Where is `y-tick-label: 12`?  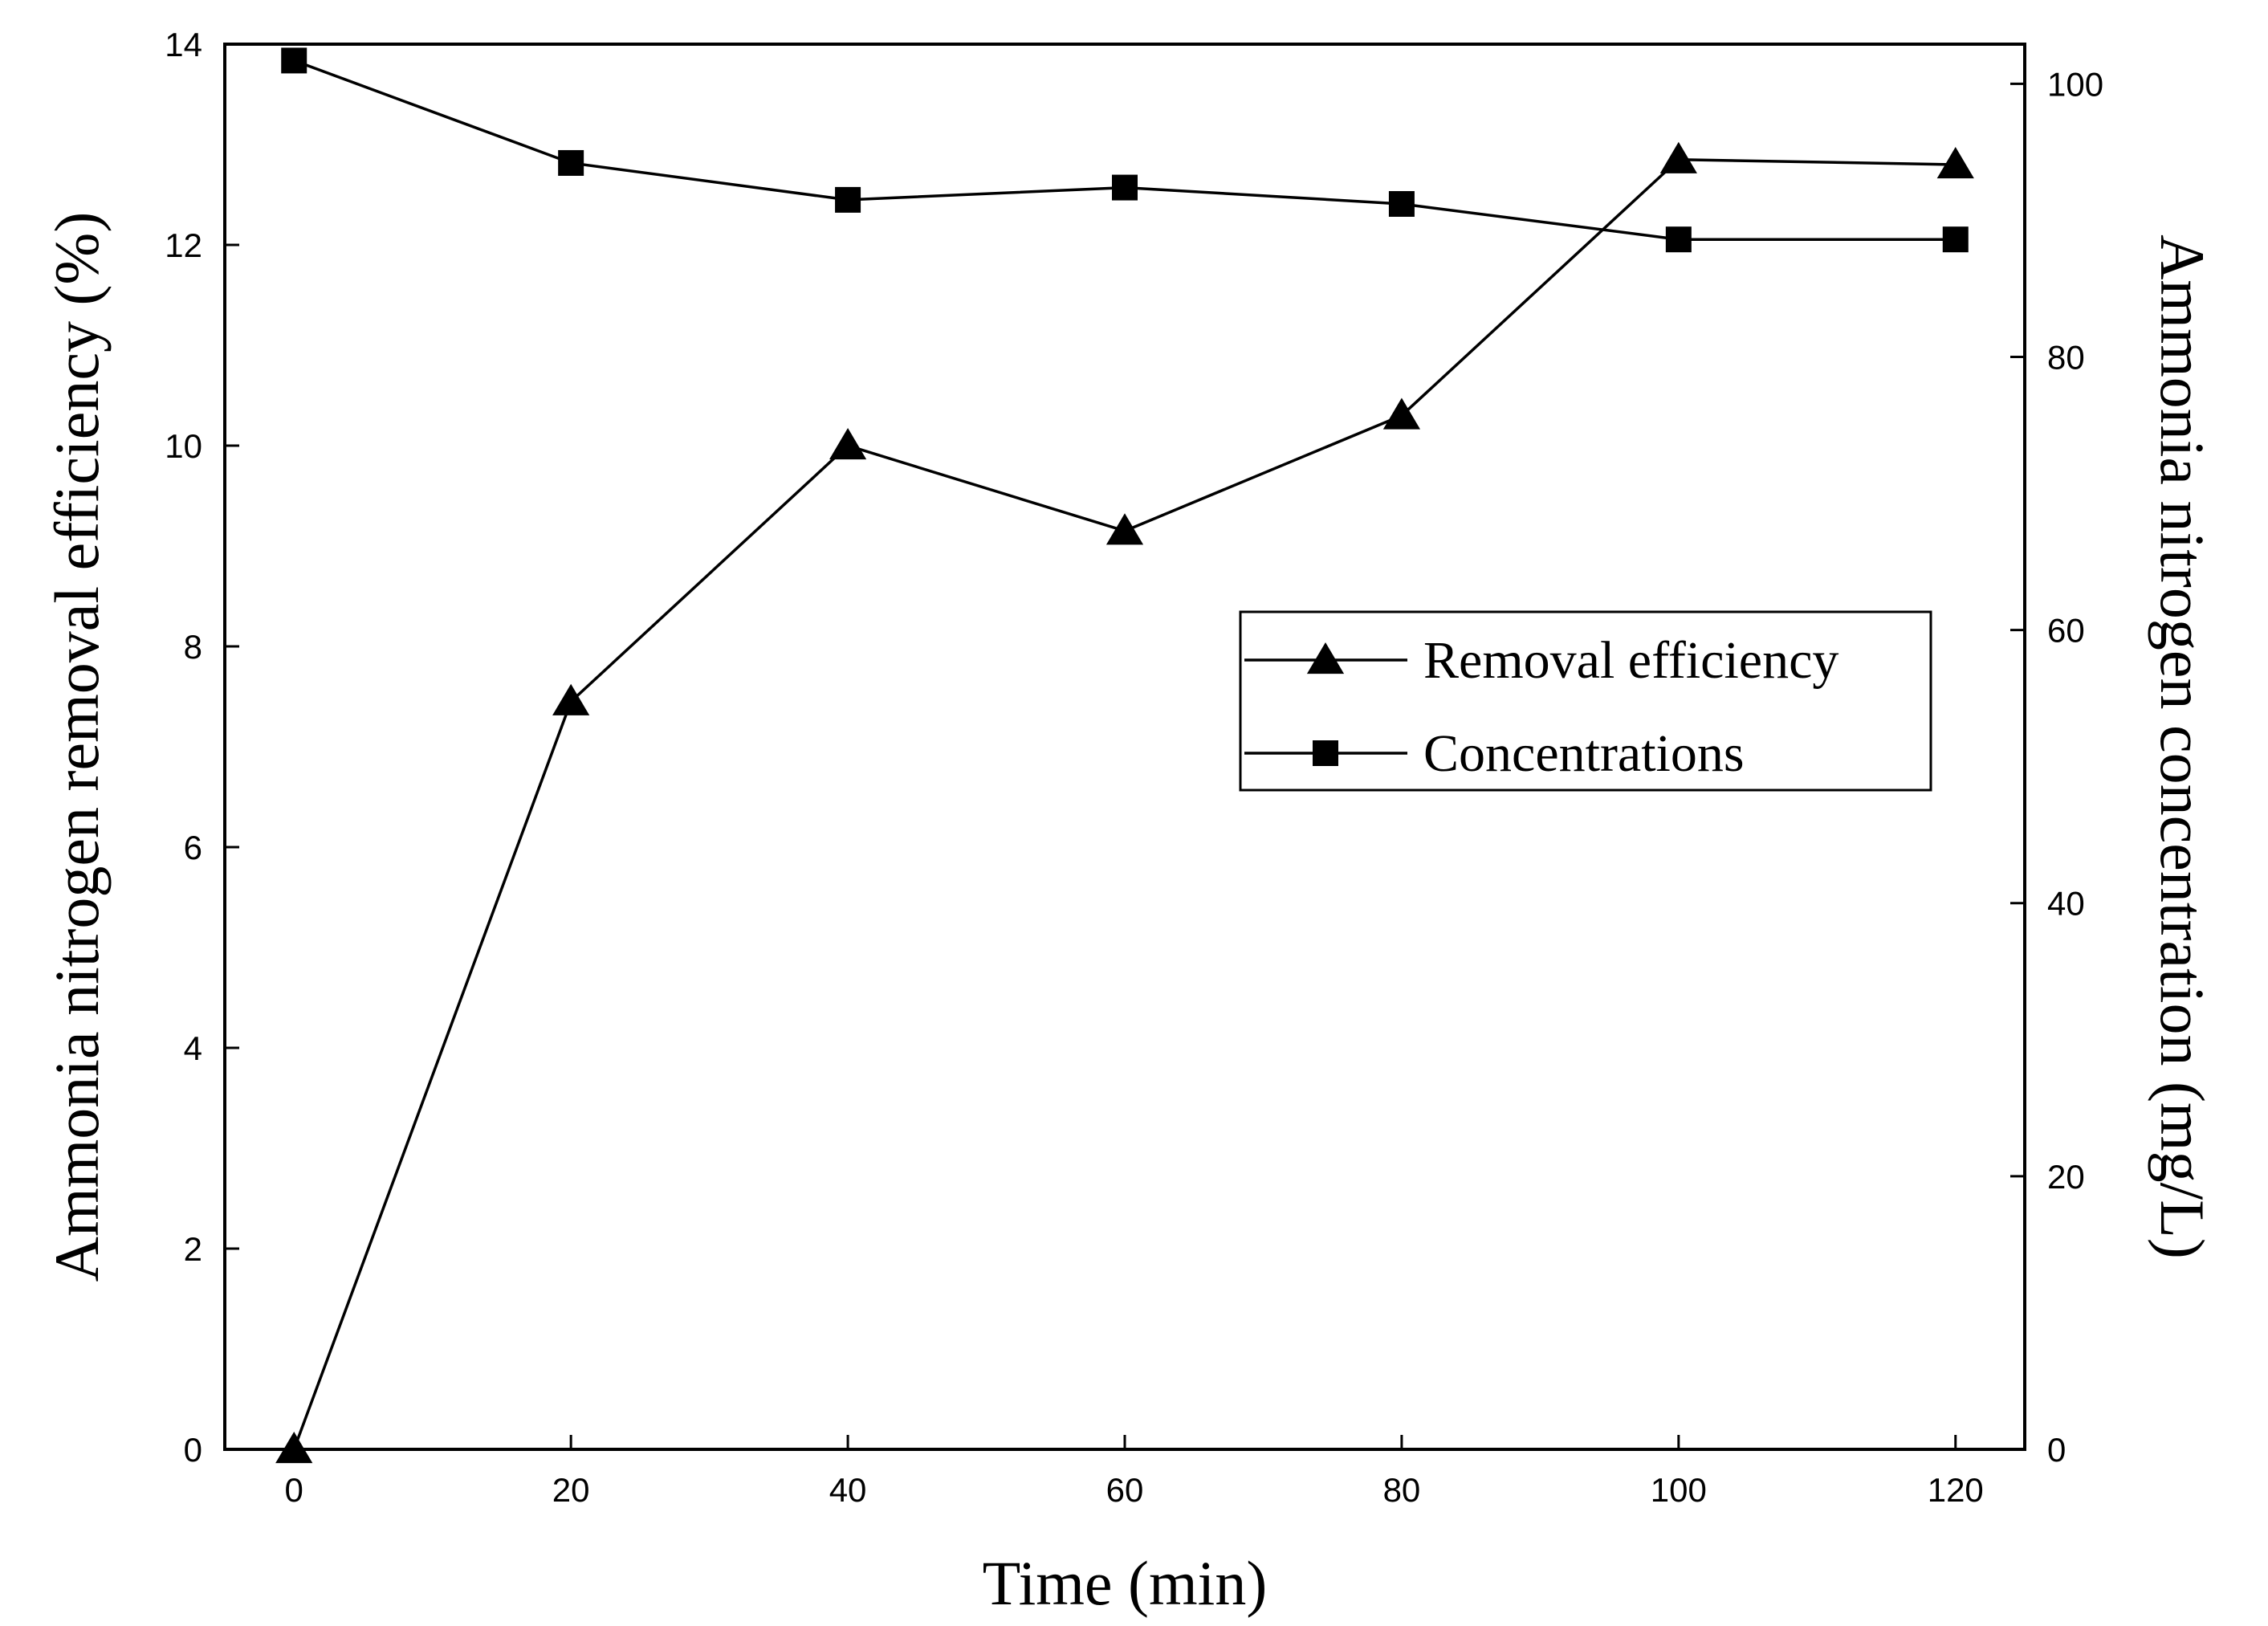
y-tick-label: 12 is located at coordinates (183, 245).